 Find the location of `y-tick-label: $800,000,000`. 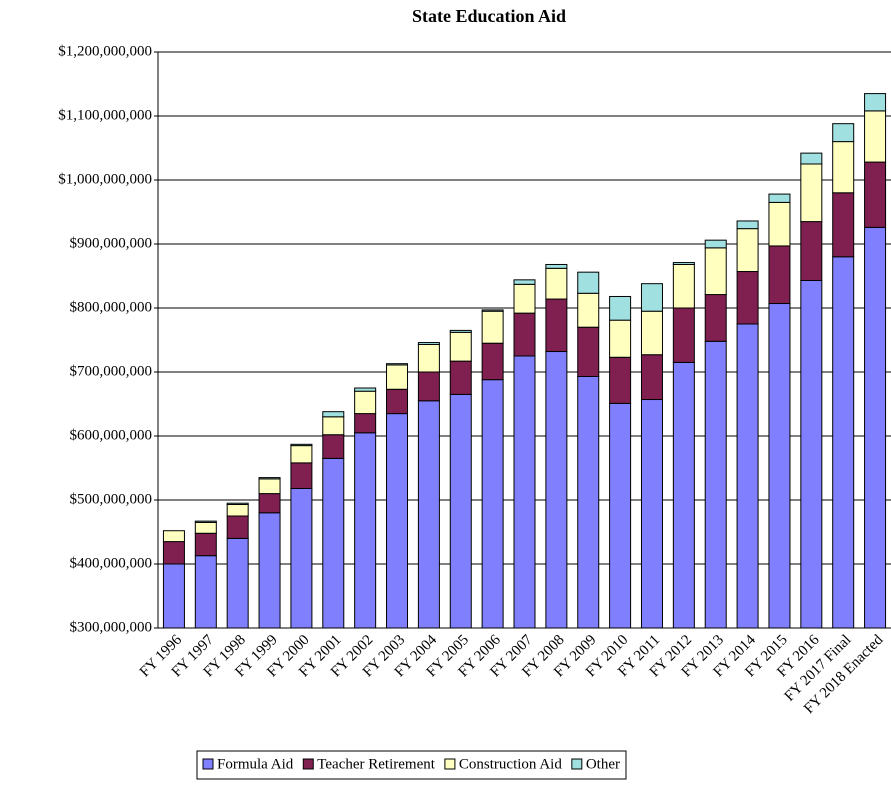

y-tick-label: $800,000,000 is located at coordinates (111, 307).